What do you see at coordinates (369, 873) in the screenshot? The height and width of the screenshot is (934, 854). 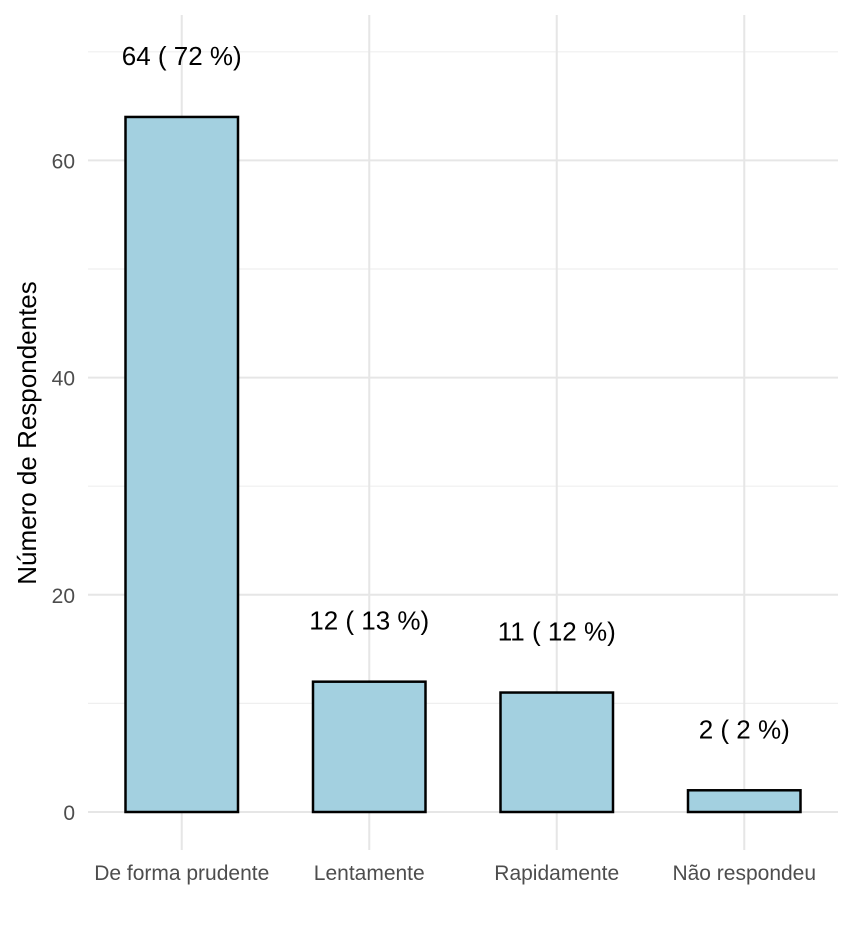 I see `x-tick-label: Lentamente` at bounding box center [369, 873].